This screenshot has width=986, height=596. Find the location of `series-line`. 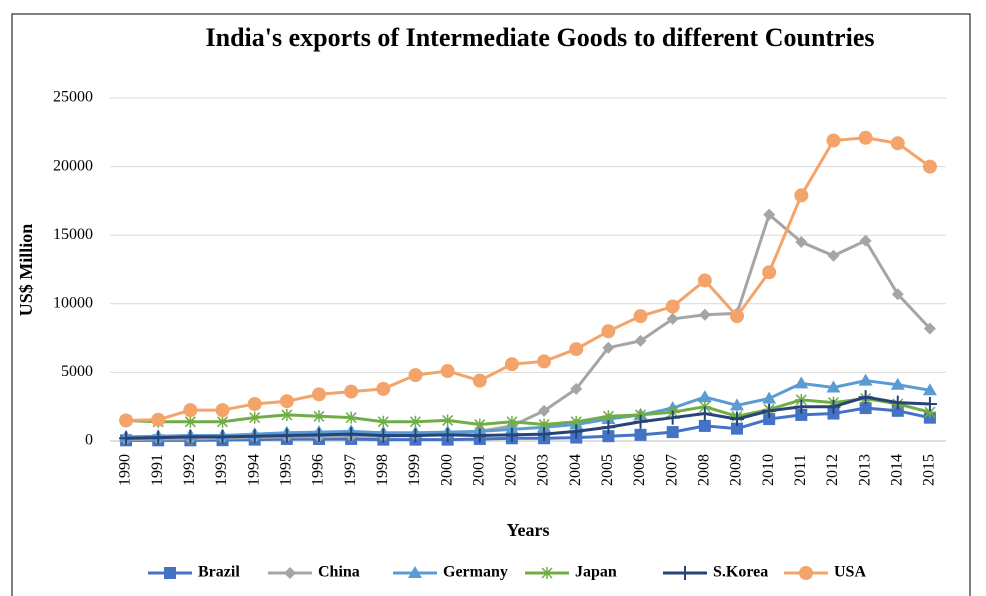

series-line is located at coordinates (528, 409).